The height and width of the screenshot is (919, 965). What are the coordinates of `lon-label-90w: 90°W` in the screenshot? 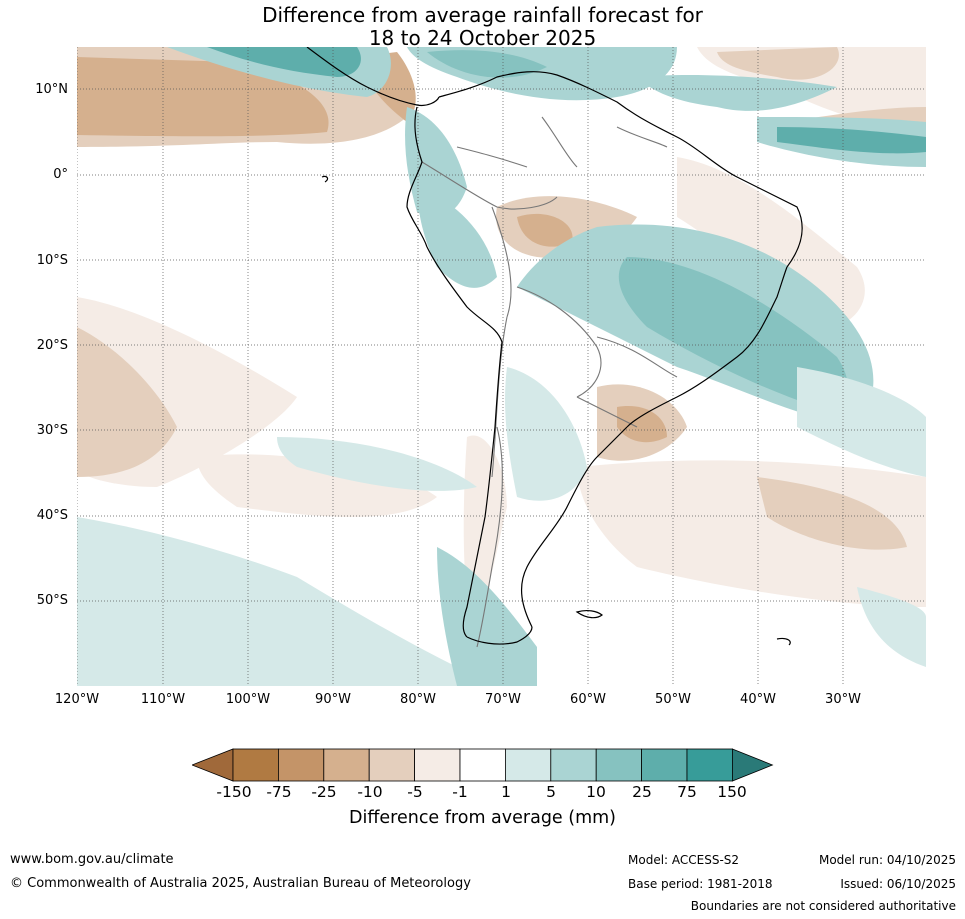 It's located at (333, 699).